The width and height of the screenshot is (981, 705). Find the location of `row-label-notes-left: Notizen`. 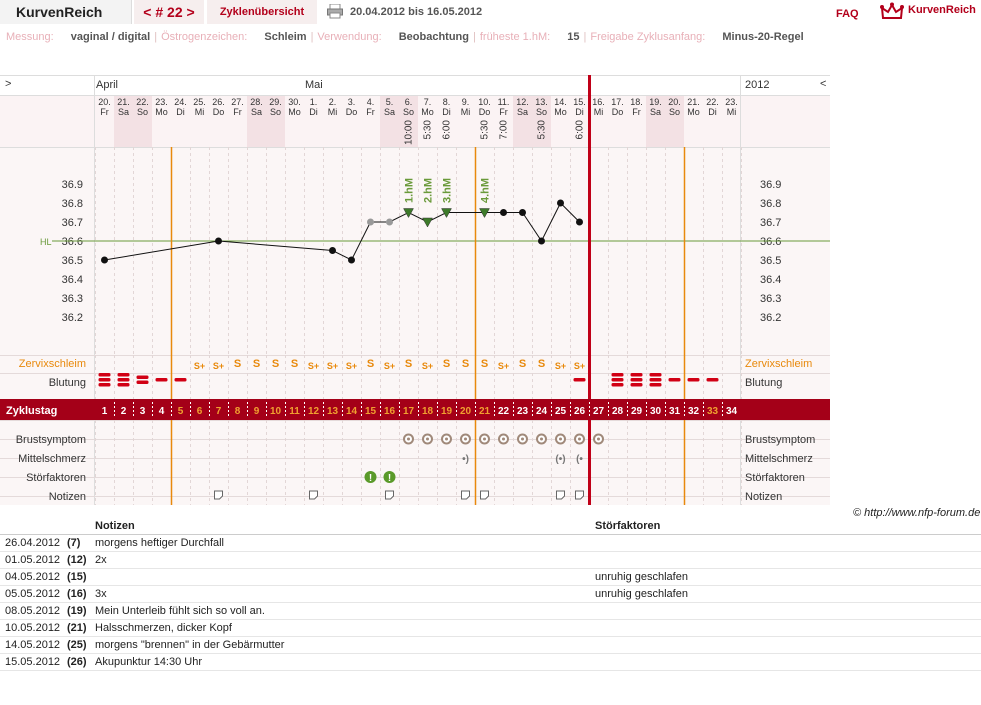

row-label-notes-left: Notizen is located at coordinates (67, 497).